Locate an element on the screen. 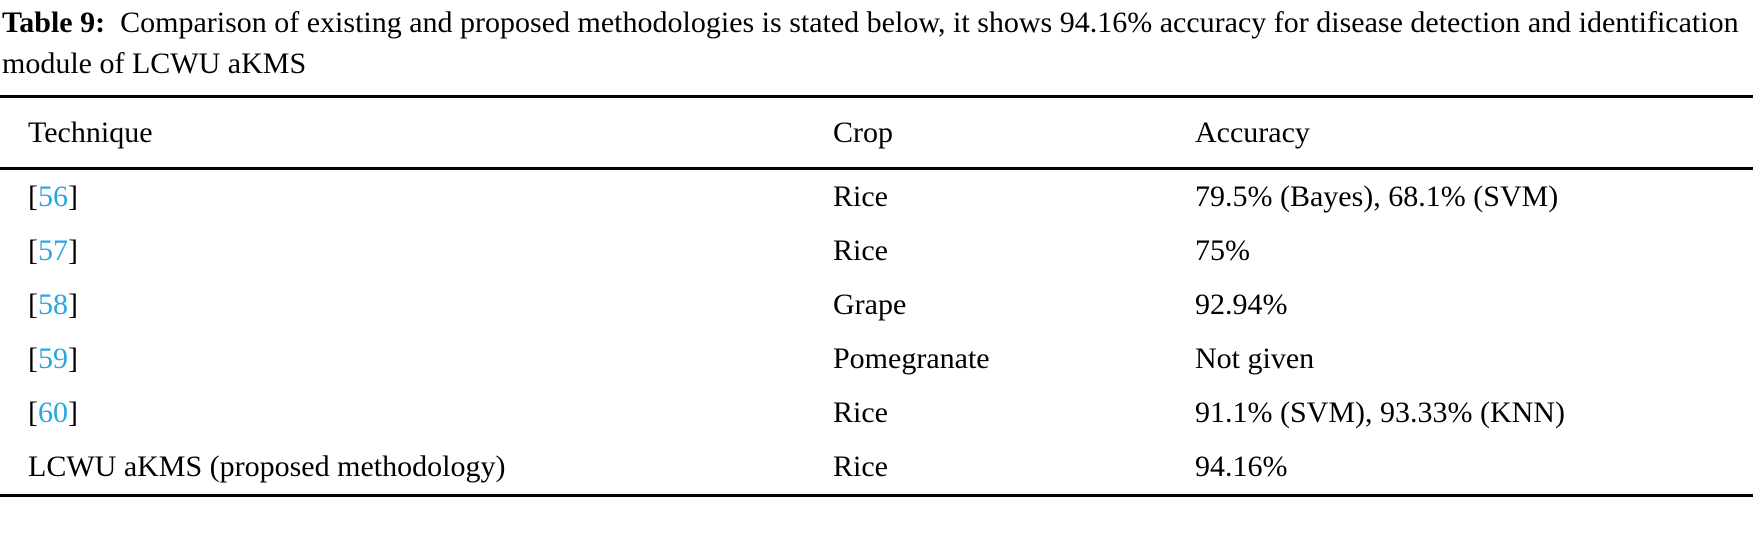 Image resolution: width=1753 pixels, height=556 pixels. citation-link: 60 is located at coordinates (53, 412).